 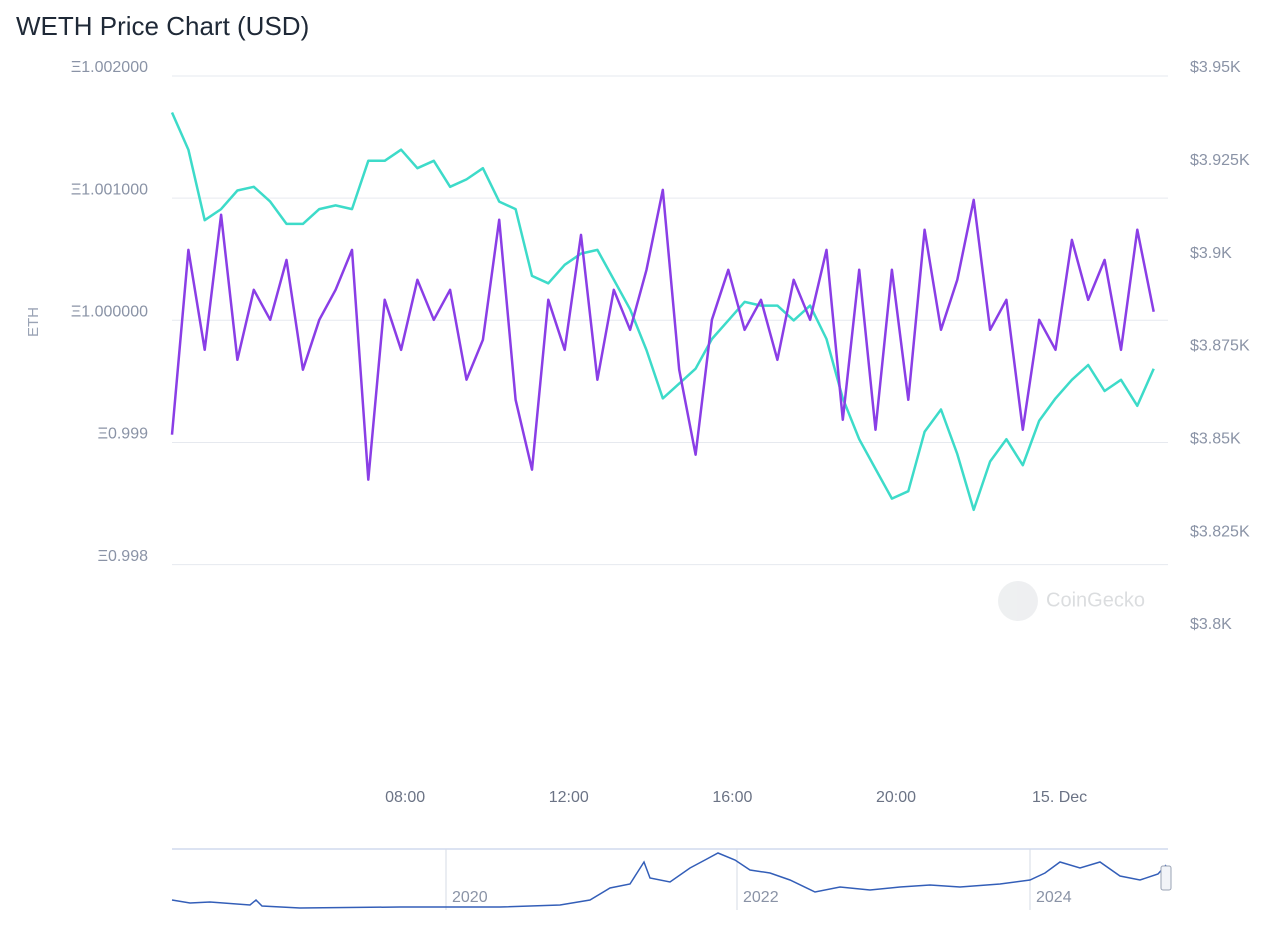 I want to click on watermark-logo, so click(x=1018, y=601).